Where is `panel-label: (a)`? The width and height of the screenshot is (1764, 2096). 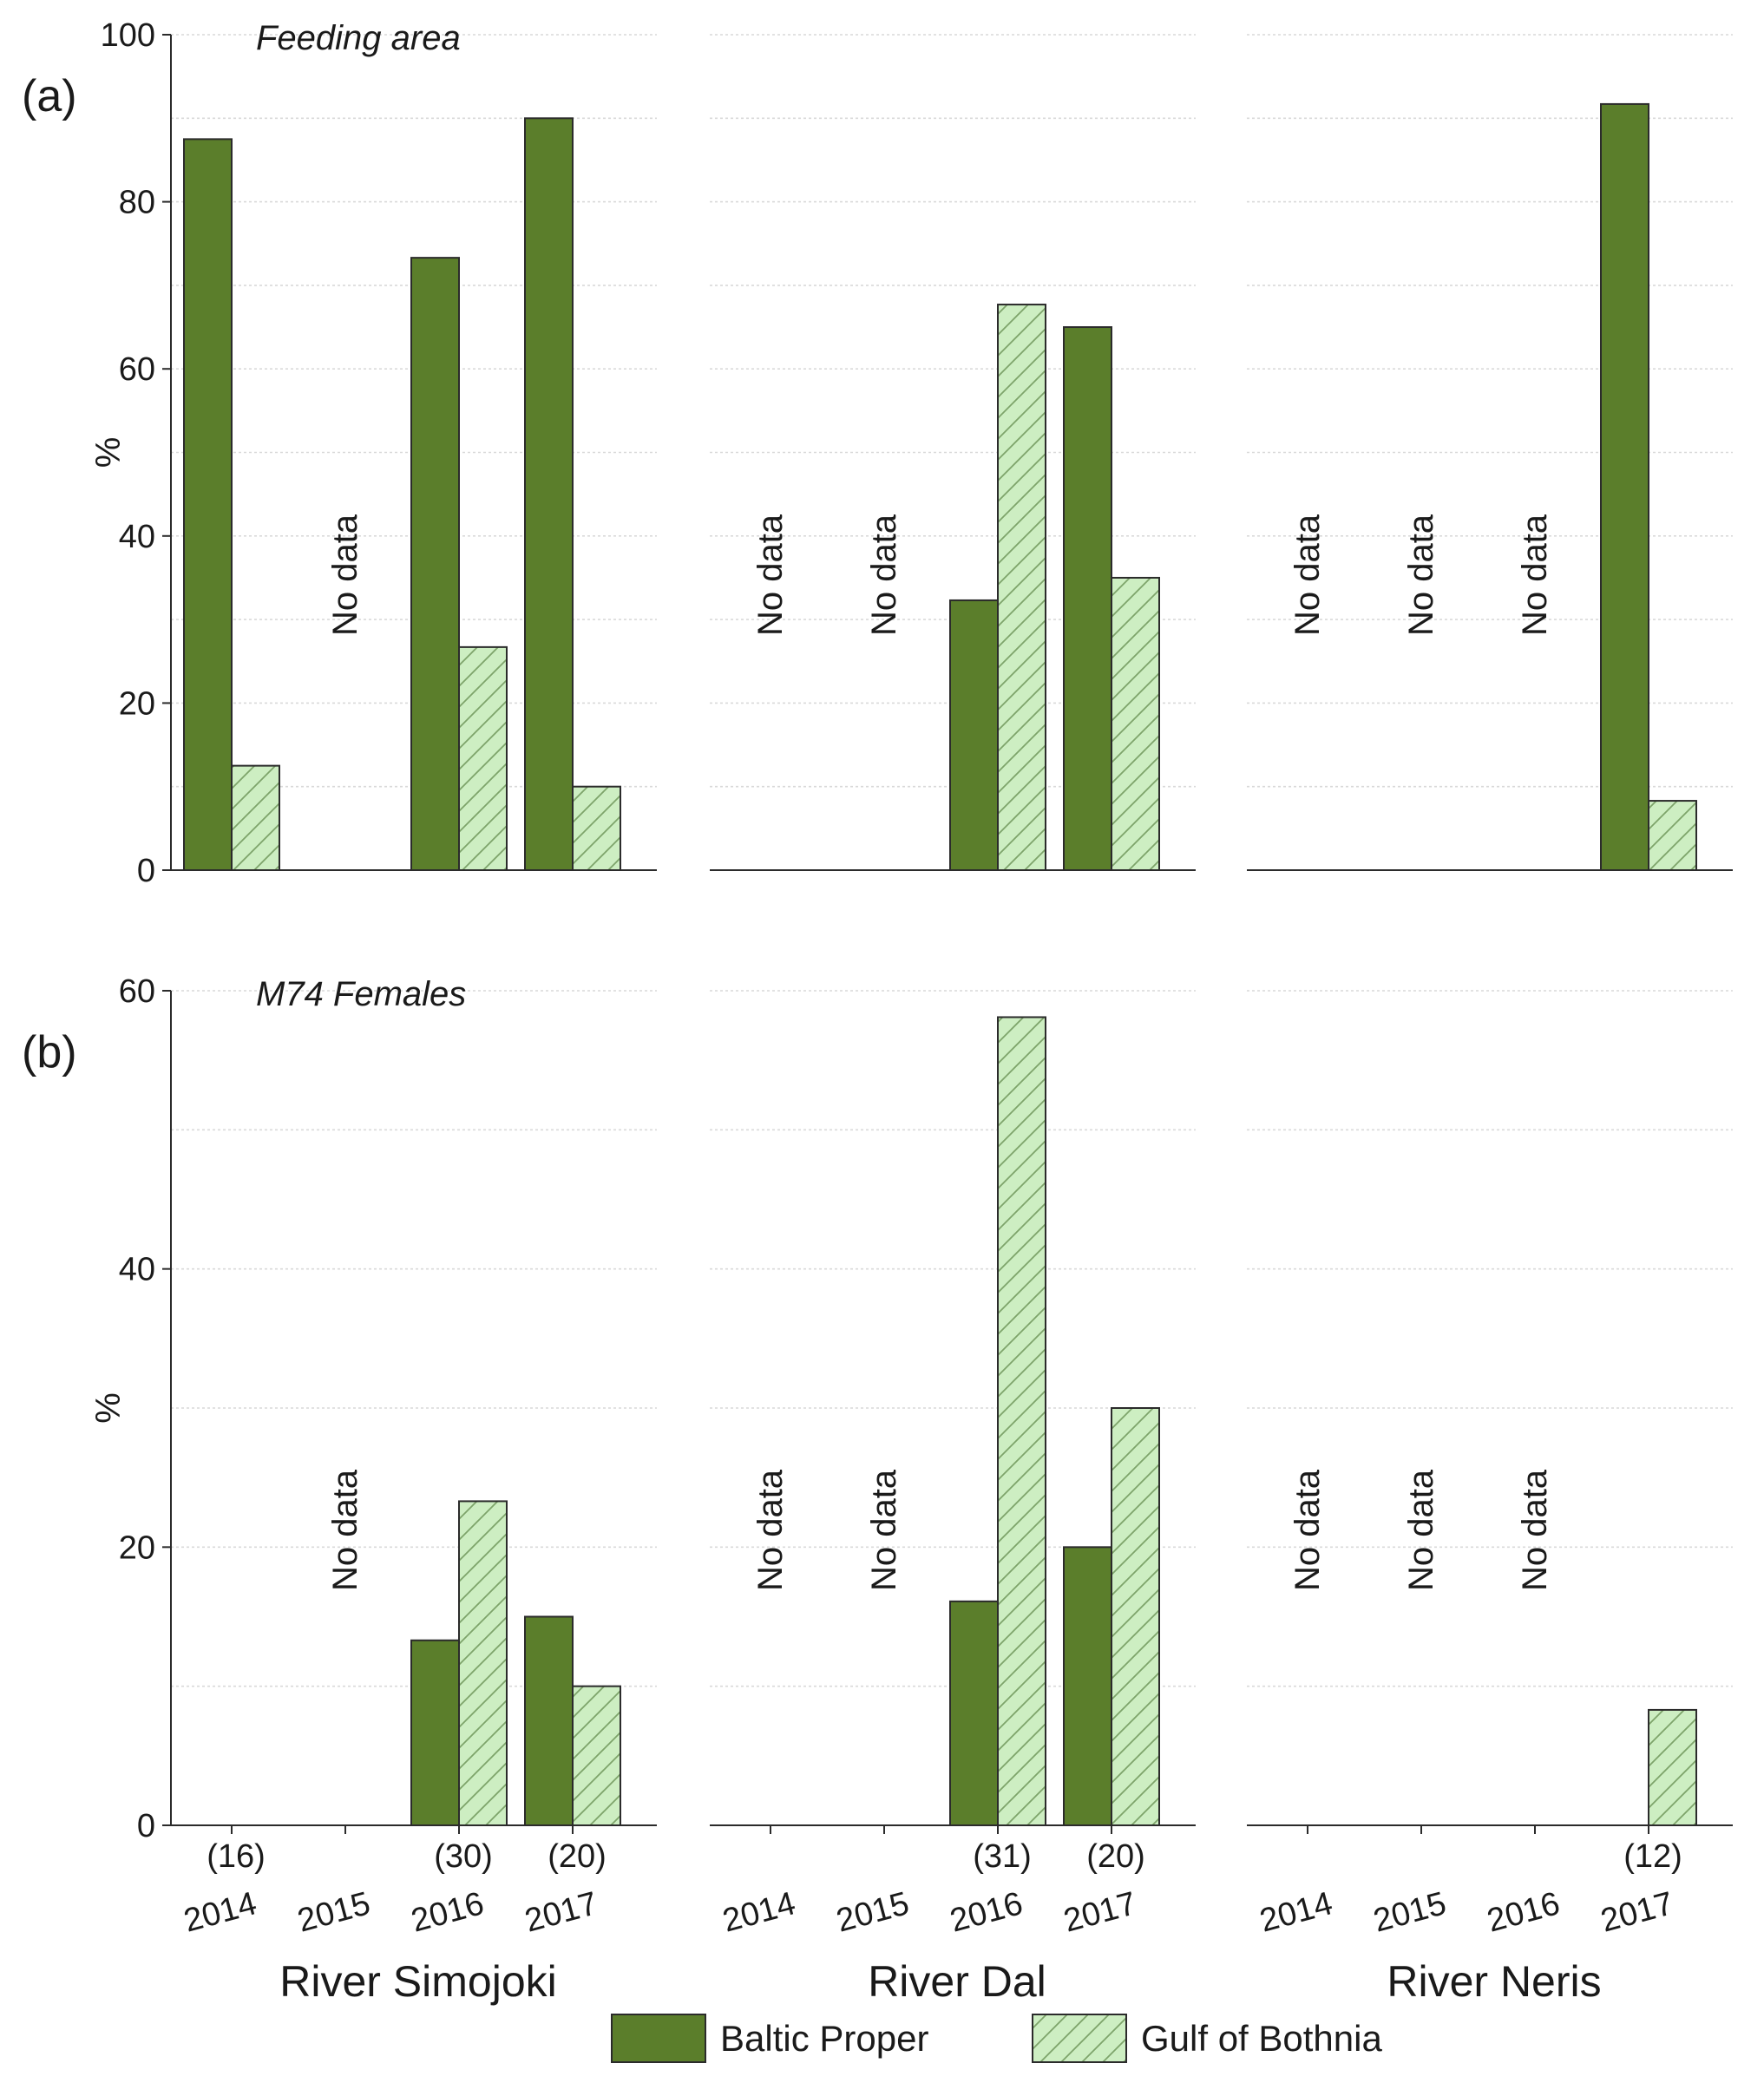
panel-label: (a) is located at coordinates (49, 96).